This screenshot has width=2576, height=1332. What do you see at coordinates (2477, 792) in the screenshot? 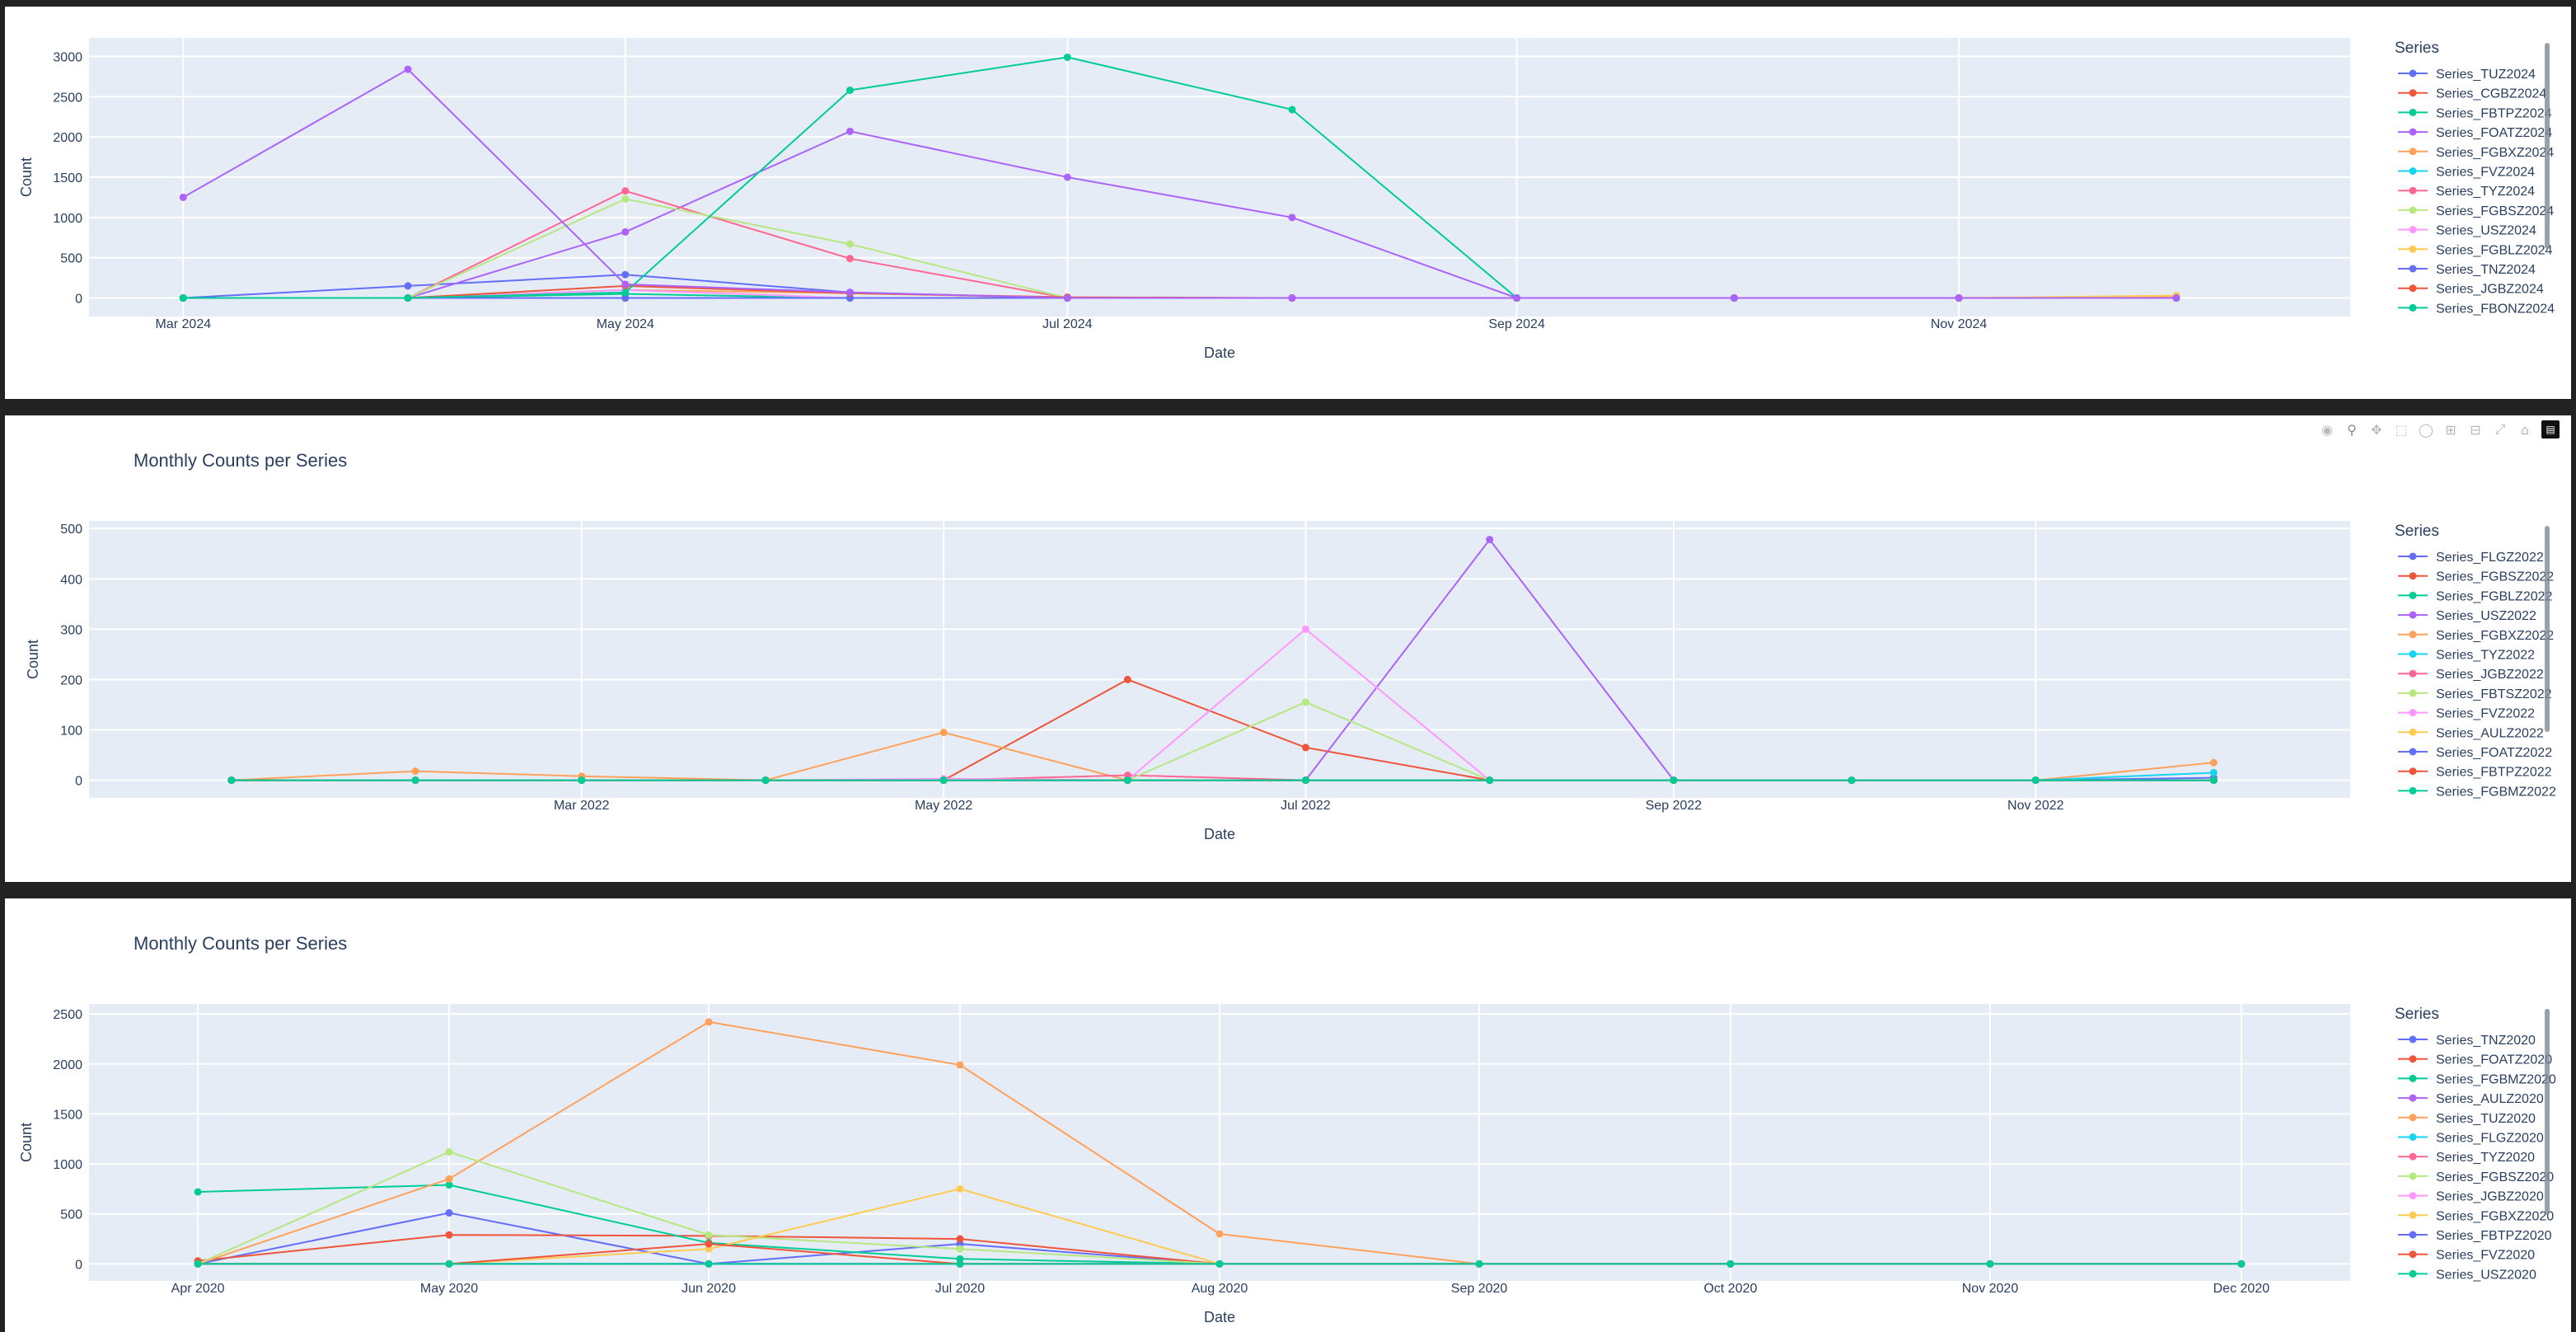
I see `legend-item: Series_FGBMZ2022` at bounding box center [2477, 792].